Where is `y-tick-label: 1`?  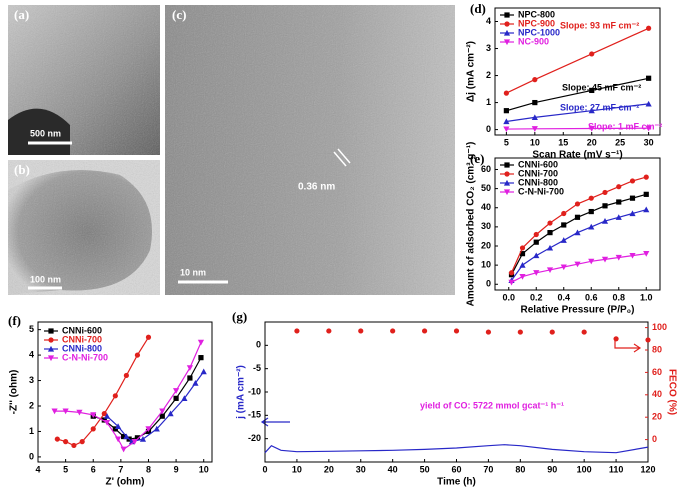 y-tick-label: 1 is located at coordinates (31, 431).